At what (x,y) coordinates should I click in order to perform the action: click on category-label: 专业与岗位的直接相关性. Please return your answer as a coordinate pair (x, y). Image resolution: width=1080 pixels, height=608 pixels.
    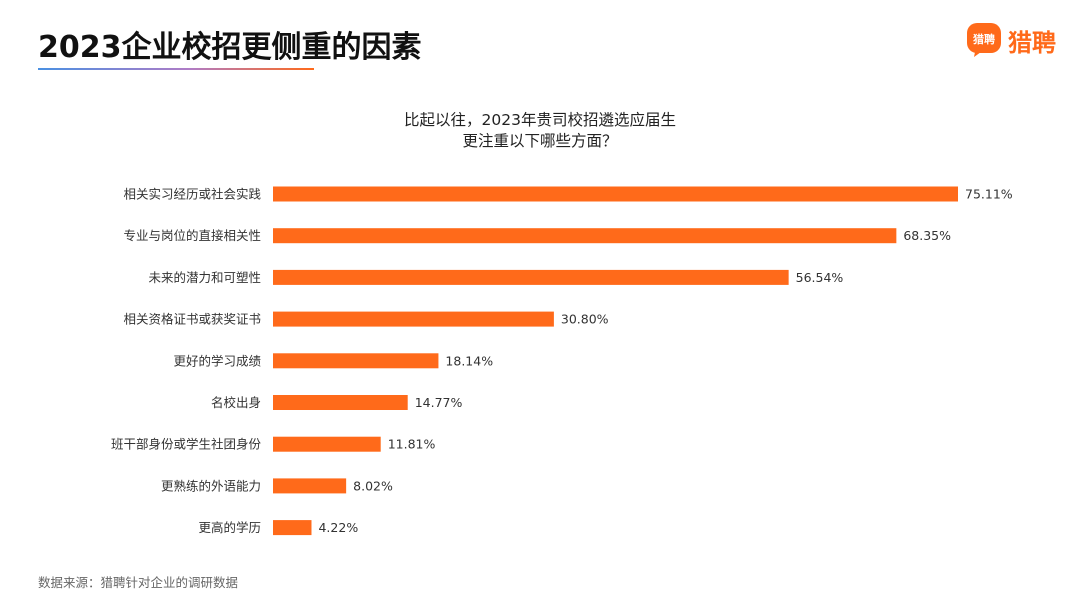
    Looking at the image, I should click on (192, 235).